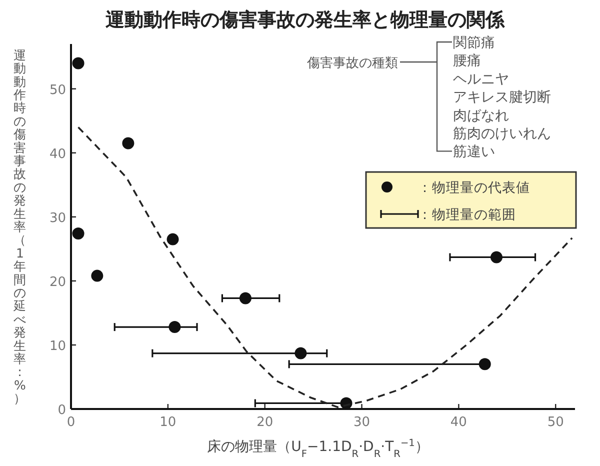  What do you see at coordinates (467, 61) in the screenshot?
I see `annotation: 腰痛` at bounding box center [467, 61].